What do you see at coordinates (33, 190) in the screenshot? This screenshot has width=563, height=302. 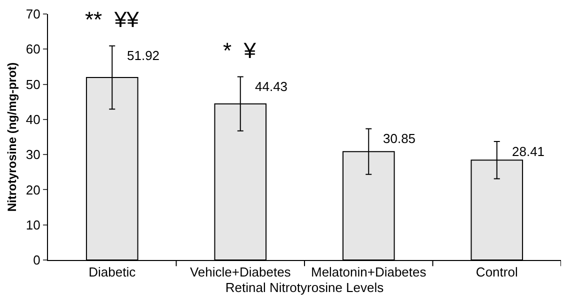 I see `y-tick-label: 20` at bounding box center [33, 190].